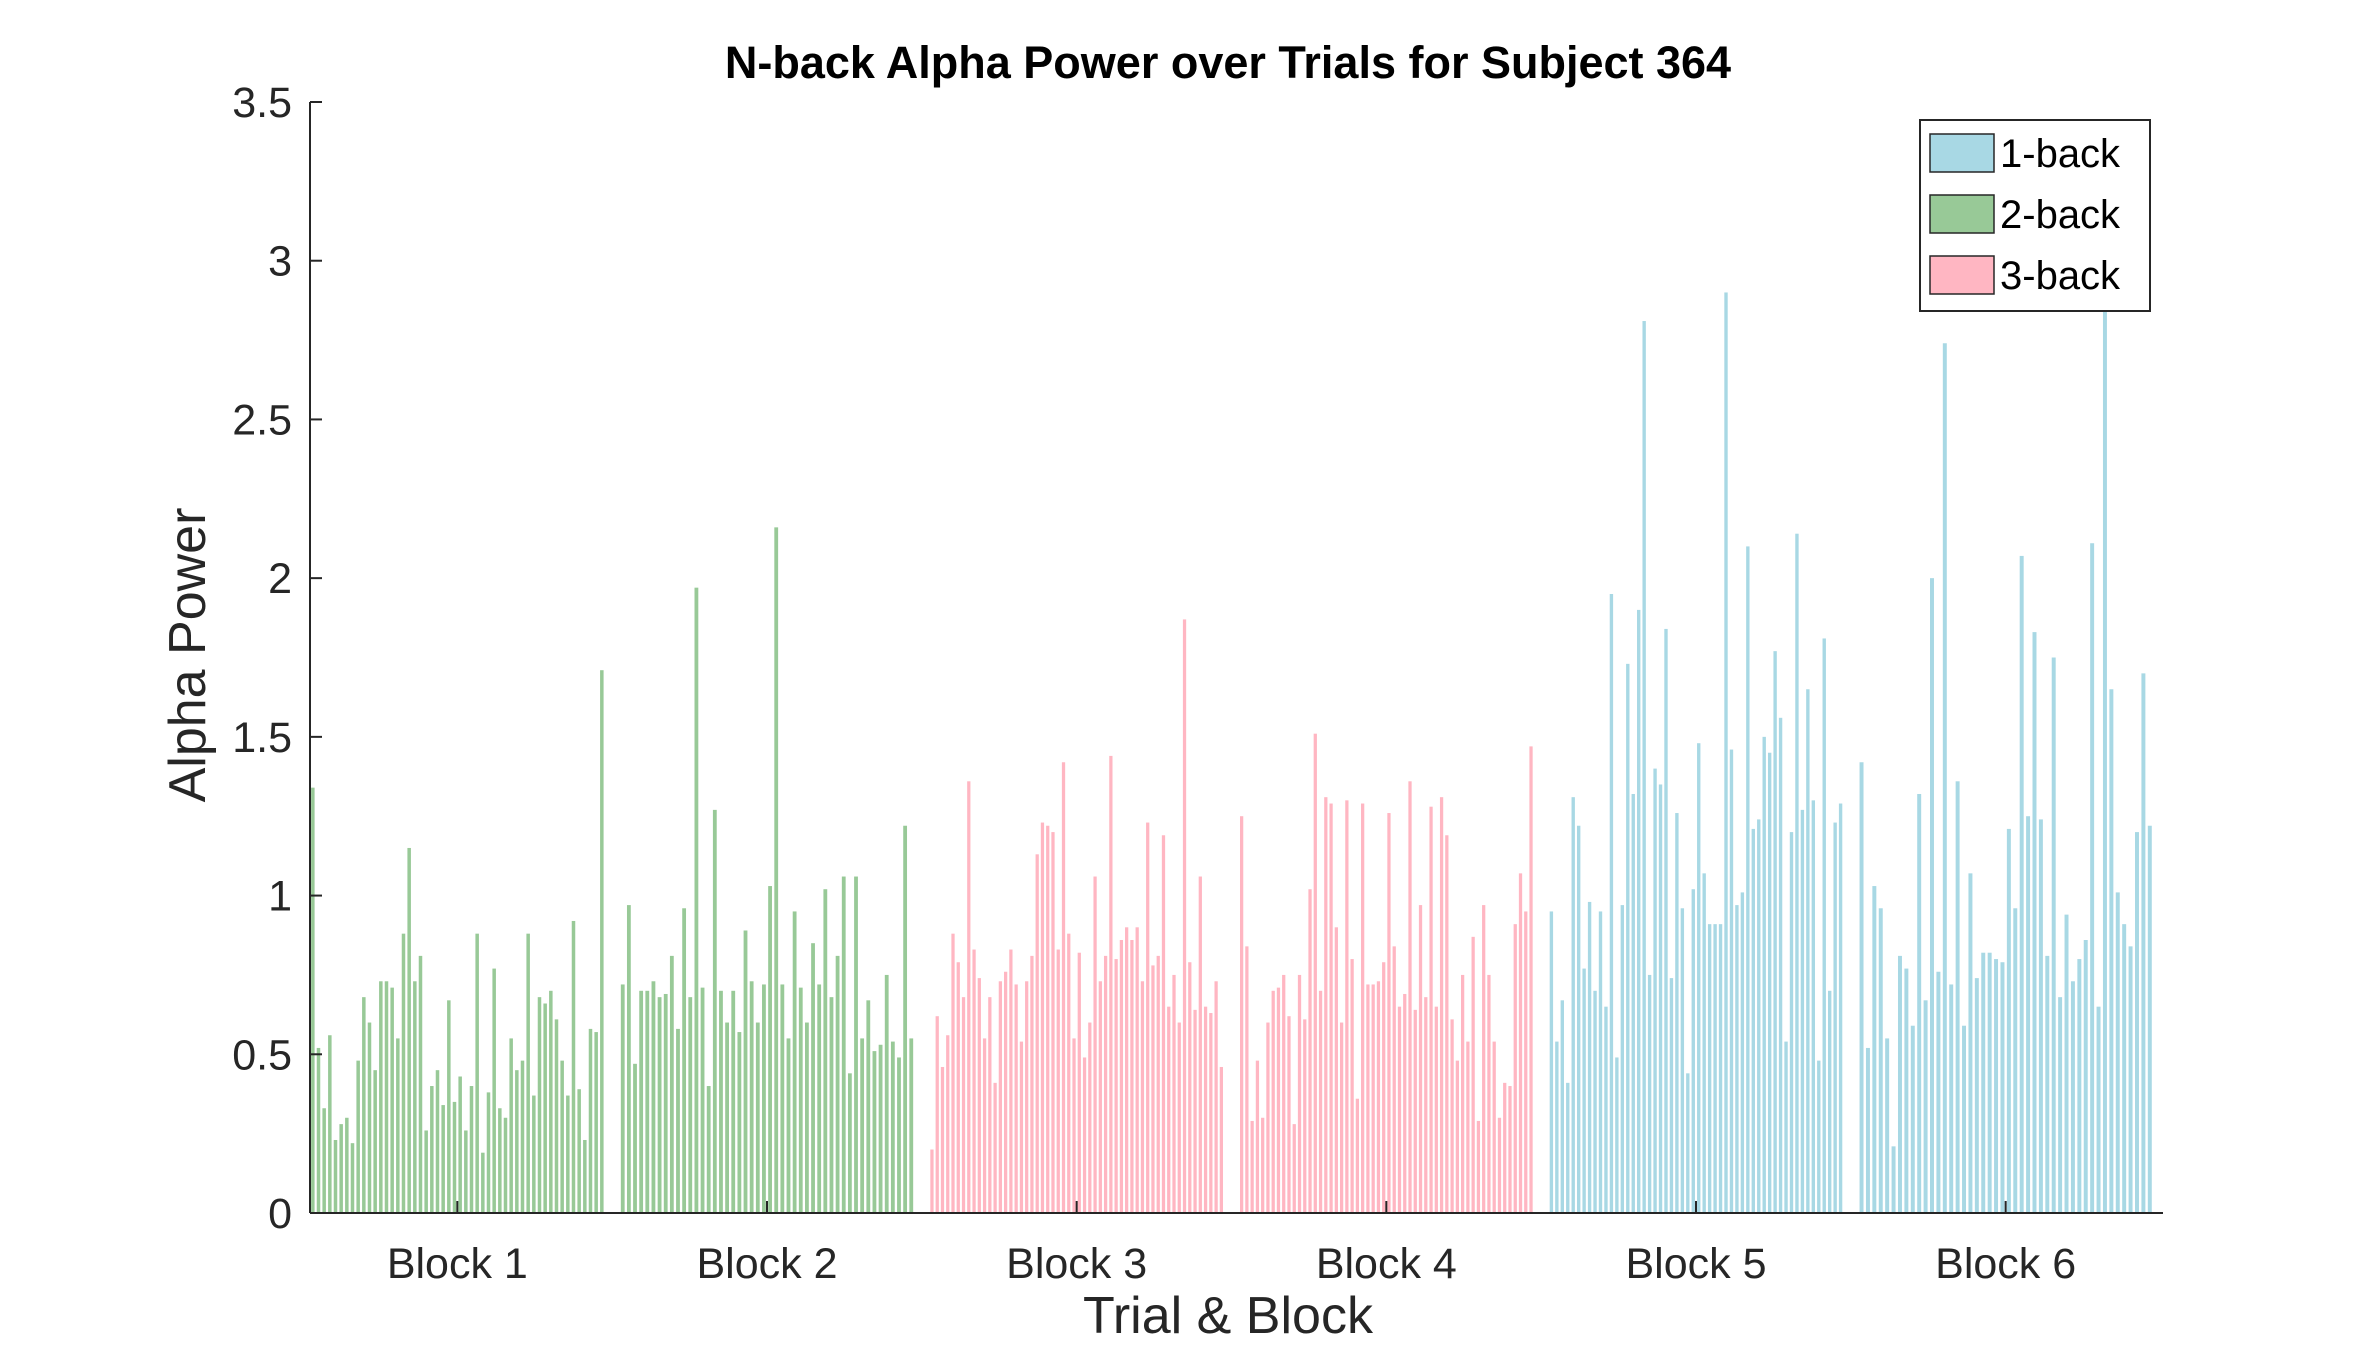 The height and width of the screenshot is (1355, 2356). I want to click on x-tick-label: Block 2, so click(766, 1264).